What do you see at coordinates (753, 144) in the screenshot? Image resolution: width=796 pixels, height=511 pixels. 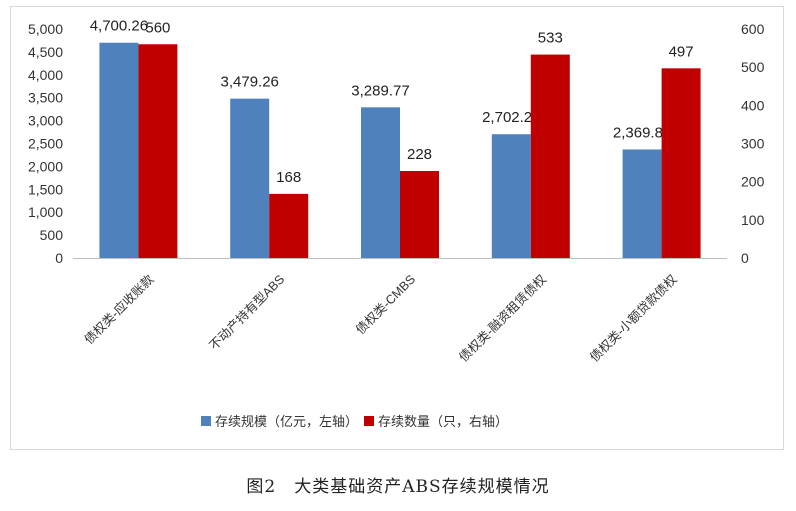 I see `y-right-tick-label: 300` at bounding box center [753, 144].